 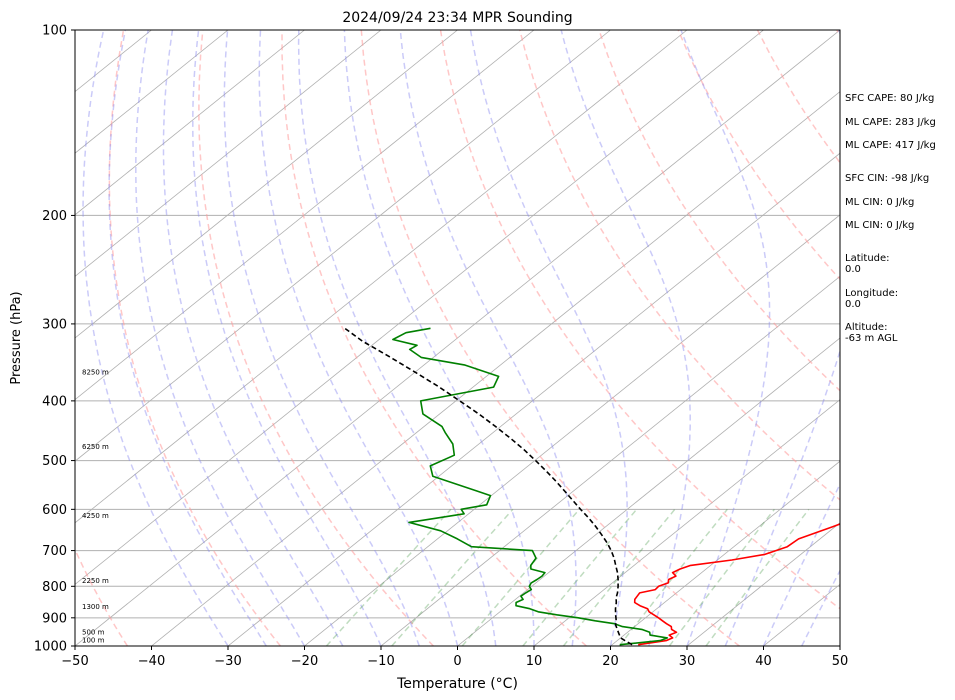 What do you see at coordinates (54, 324) in the screenshot?
I see `y-tick-label: 300` at bounding box center [54, 324].